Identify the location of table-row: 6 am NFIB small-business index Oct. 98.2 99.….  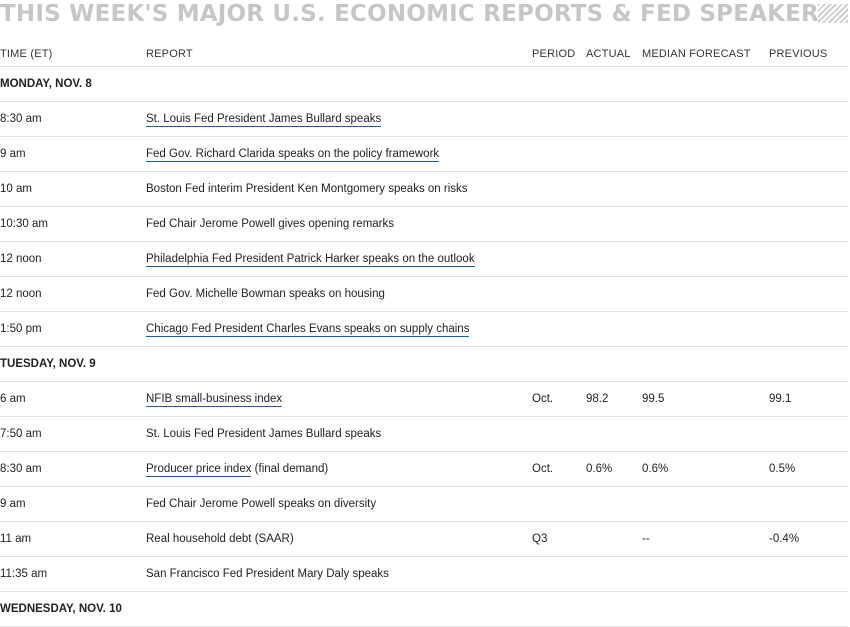
(424, 399).